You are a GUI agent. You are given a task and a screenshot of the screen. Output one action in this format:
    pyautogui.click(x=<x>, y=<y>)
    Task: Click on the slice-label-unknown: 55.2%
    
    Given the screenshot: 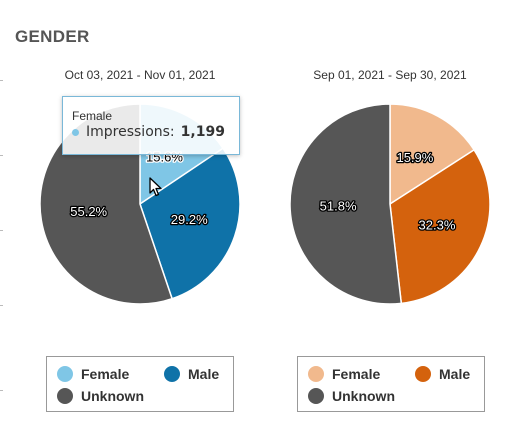 What is the action you would take?
    pyautogui.click(x=88, y=211)
    